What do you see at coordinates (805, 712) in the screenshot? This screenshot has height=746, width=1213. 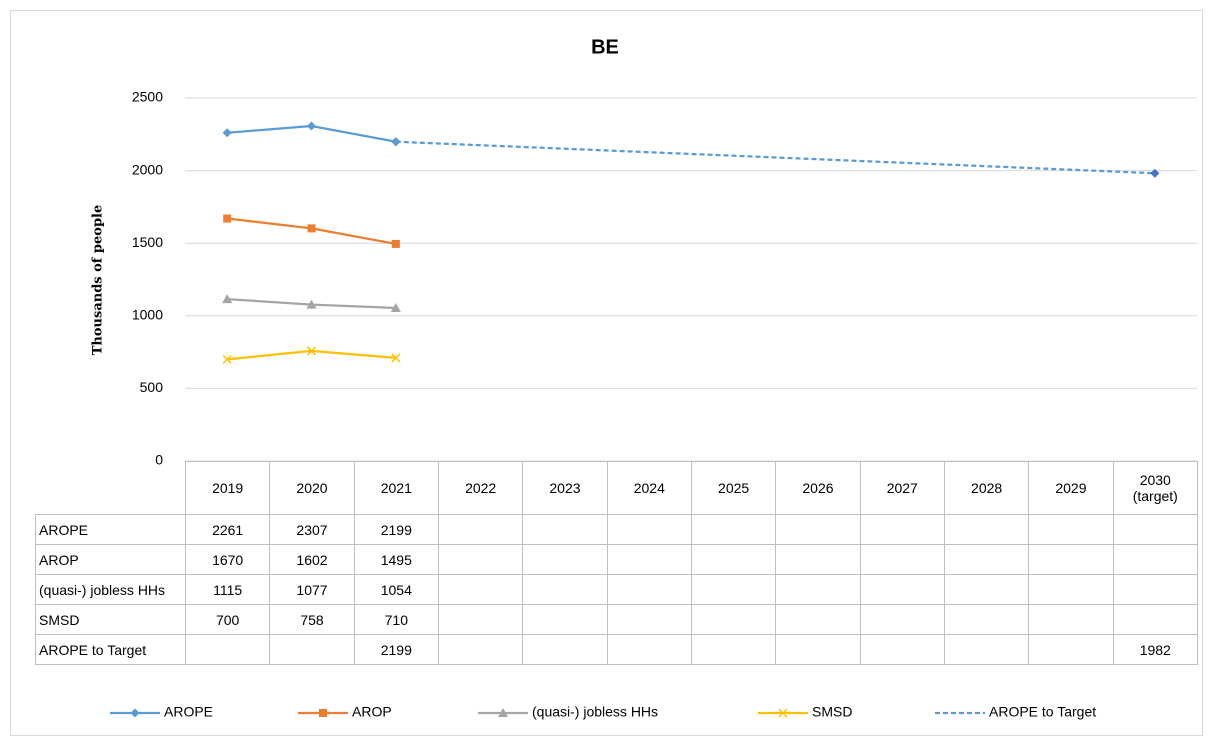 I see `legend-item: SMSD` at bounding box center [805, 712].